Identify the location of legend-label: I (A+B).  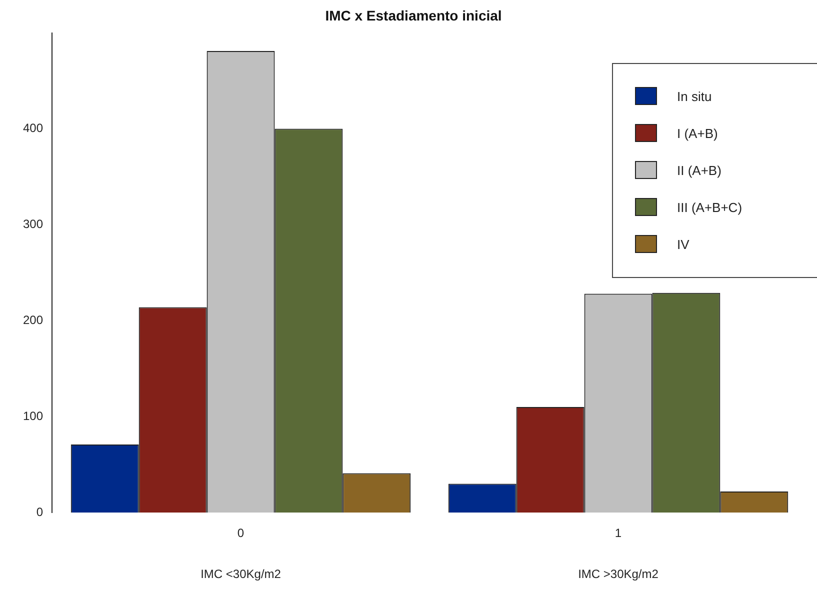
(697, 133).